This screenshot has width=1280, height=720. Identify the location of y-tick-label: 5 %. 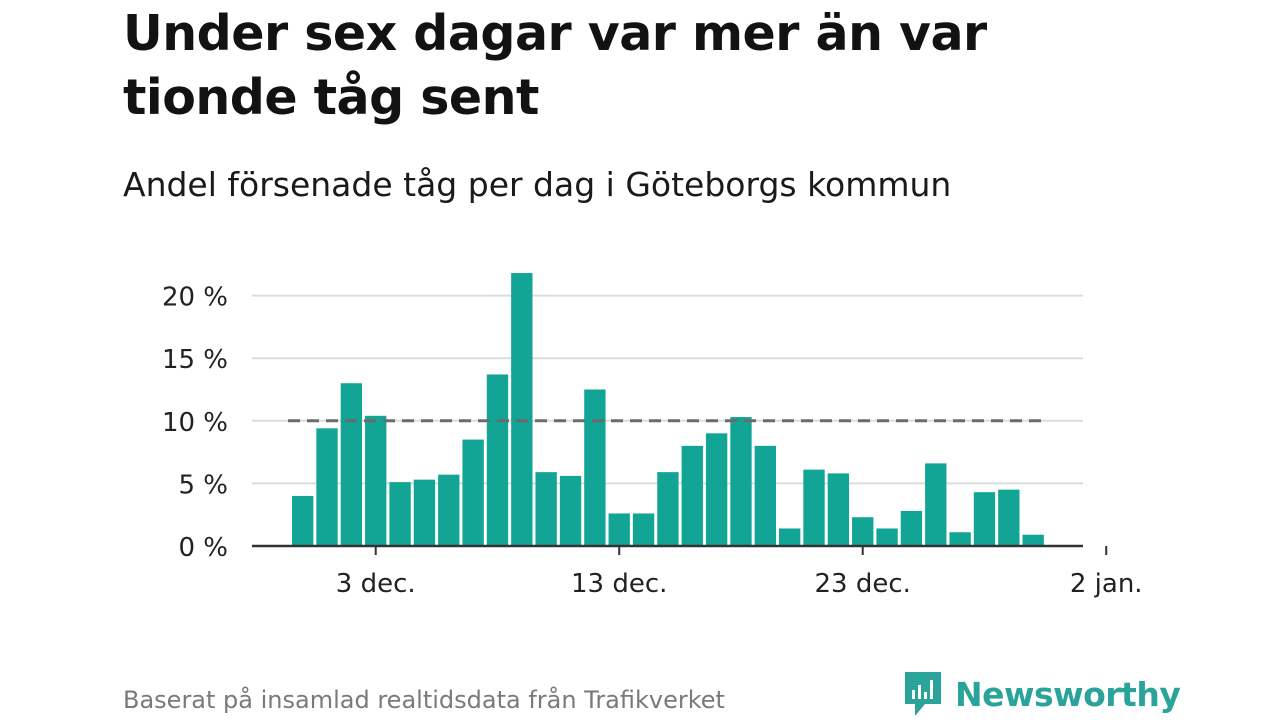
(203, 485).